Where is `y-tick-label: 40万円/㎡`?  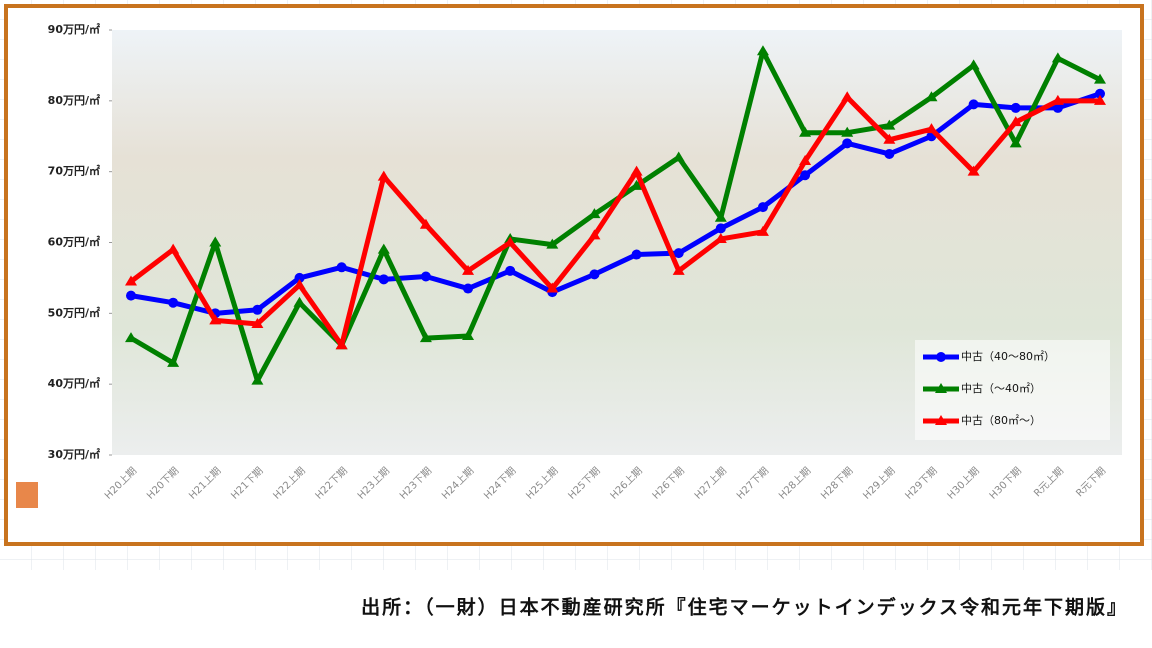 y-tick-label: 40万円/㎡ is located at coordinates (74, 383).